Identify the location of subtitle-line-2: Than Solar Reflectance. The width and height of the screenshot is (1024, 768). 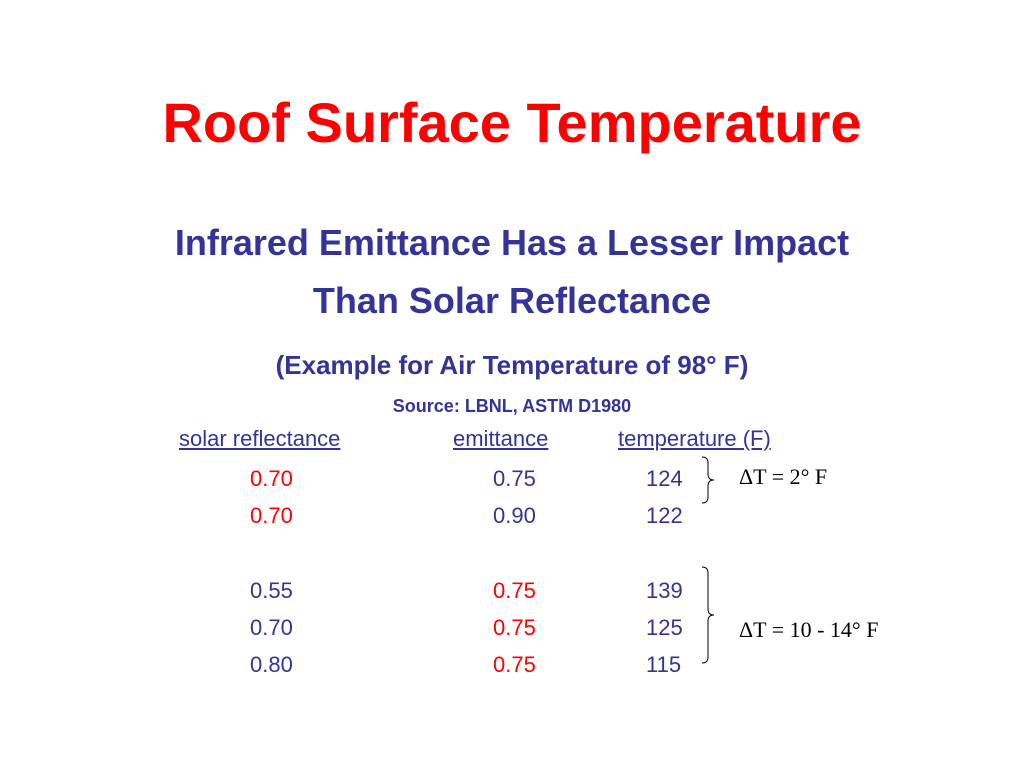
(512, 300).